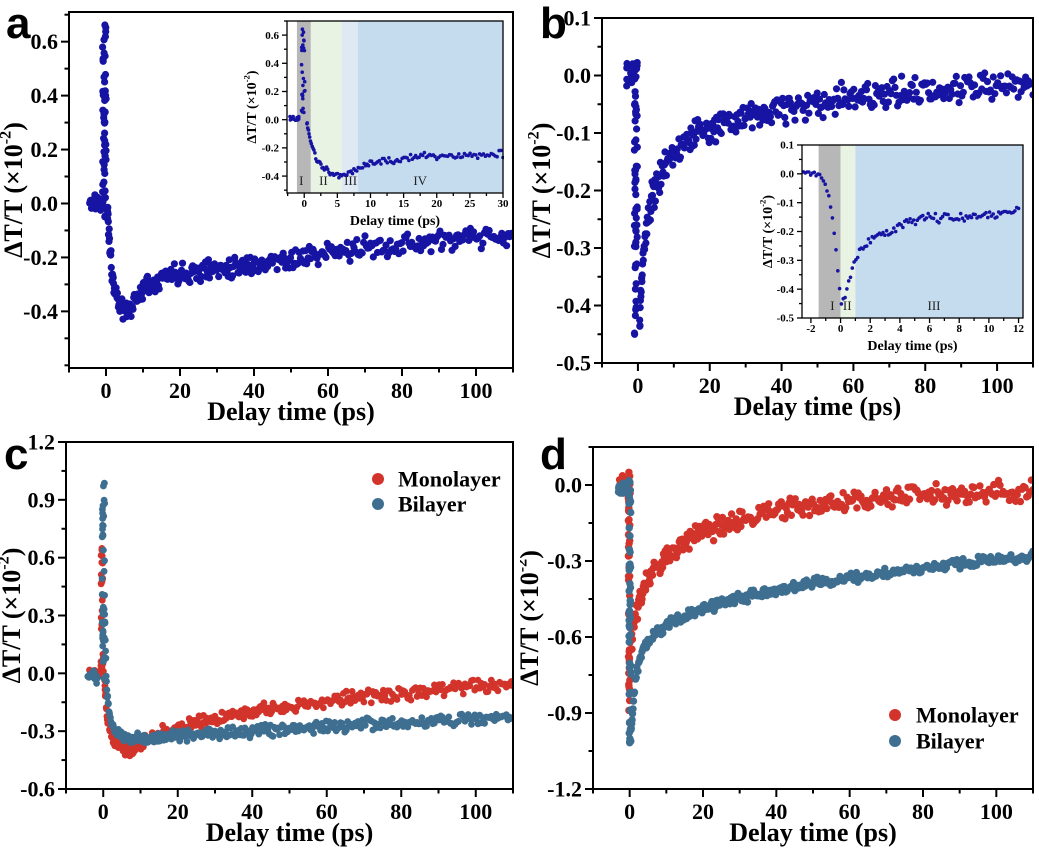 Image resolution: width=1039 pixels, height=857 pixels. I want to click on svg-text: -2, so click(811, 329).